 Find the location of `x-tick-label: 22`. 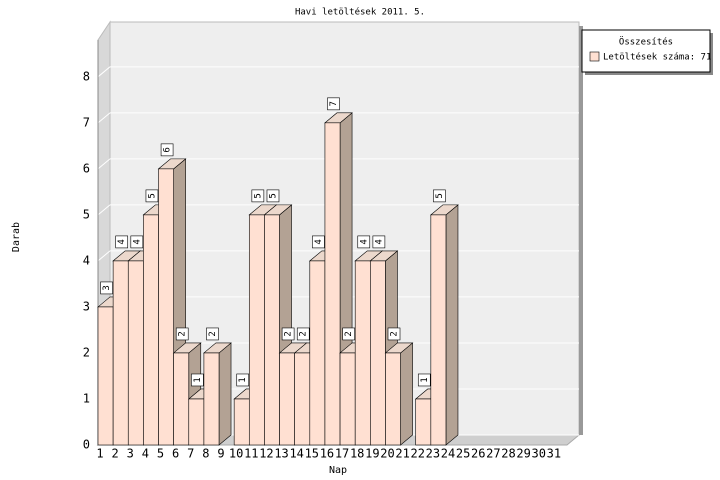

x-tick-label: 22 is located at coordinates (417, 454).